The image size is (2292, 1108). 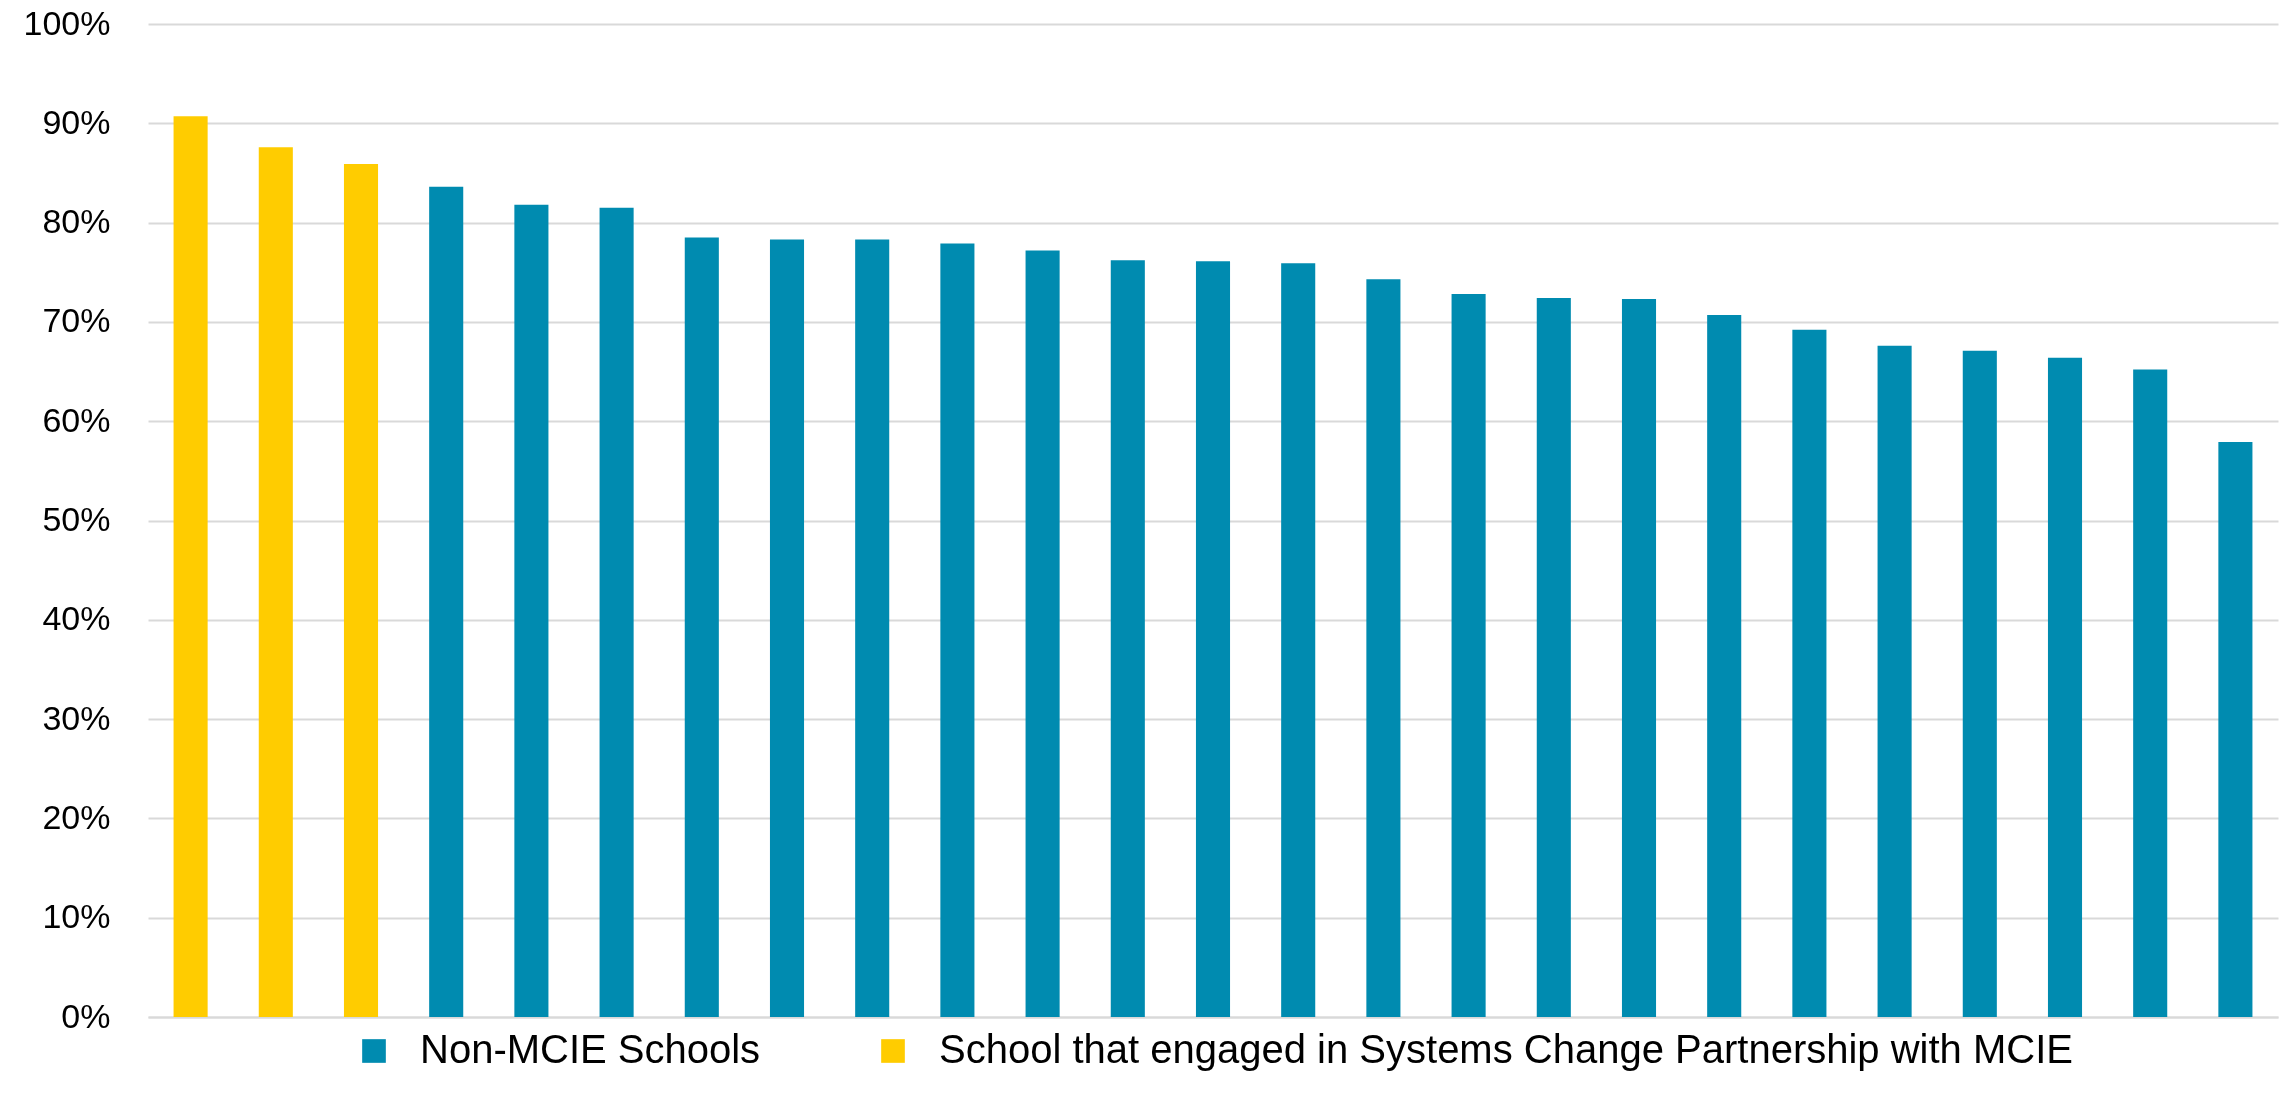 What do you see at coordinates (86, 1015) in the screenshot?
I see `y-tick-label: 0%` at bounding box center [86, 1015].